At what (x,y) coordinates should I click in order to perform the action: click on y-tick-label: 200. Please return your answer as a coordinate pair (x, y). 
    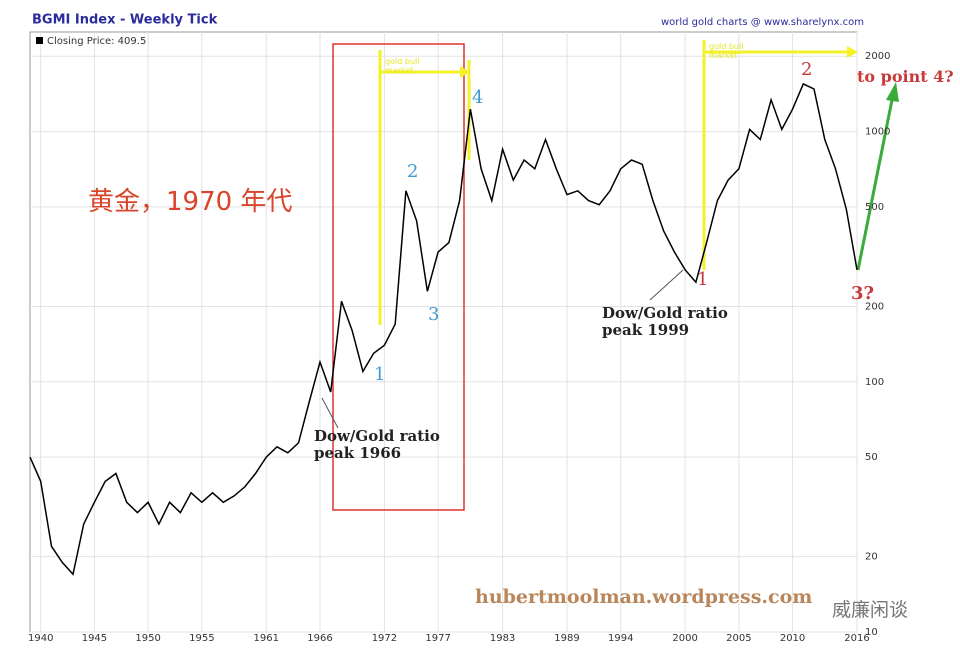
    Looking at the image, I should click on (874, 306).